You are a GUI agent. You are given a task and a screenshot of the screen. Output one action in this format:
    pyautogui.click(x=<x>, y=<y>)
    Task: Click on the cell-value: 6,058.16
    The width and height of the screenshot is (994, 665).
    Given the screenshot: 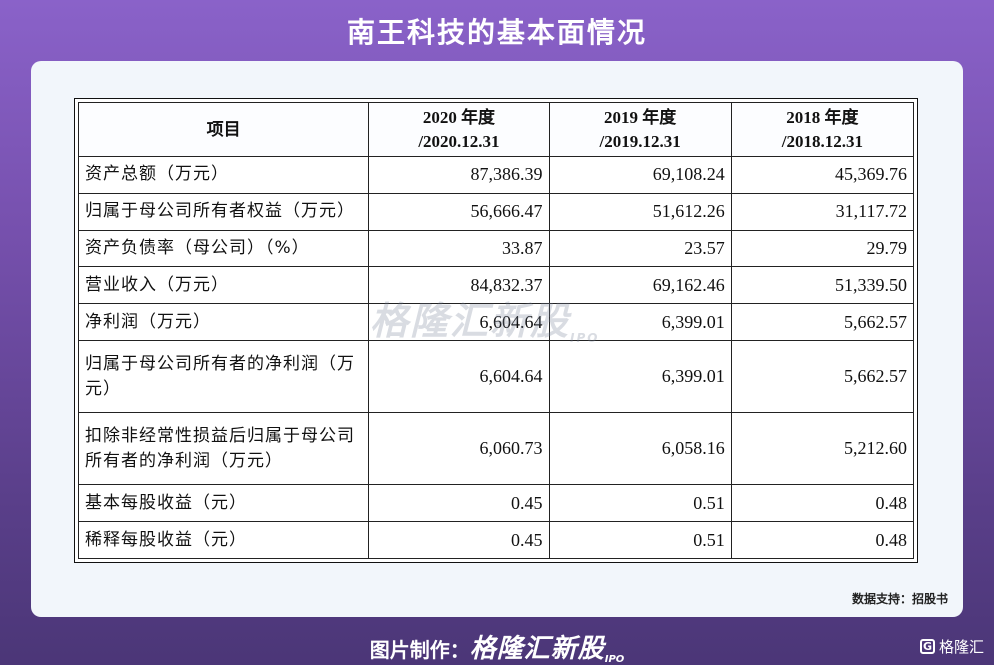 What is the action you would take?
    pyautogui.click(x=640, y=449)
    